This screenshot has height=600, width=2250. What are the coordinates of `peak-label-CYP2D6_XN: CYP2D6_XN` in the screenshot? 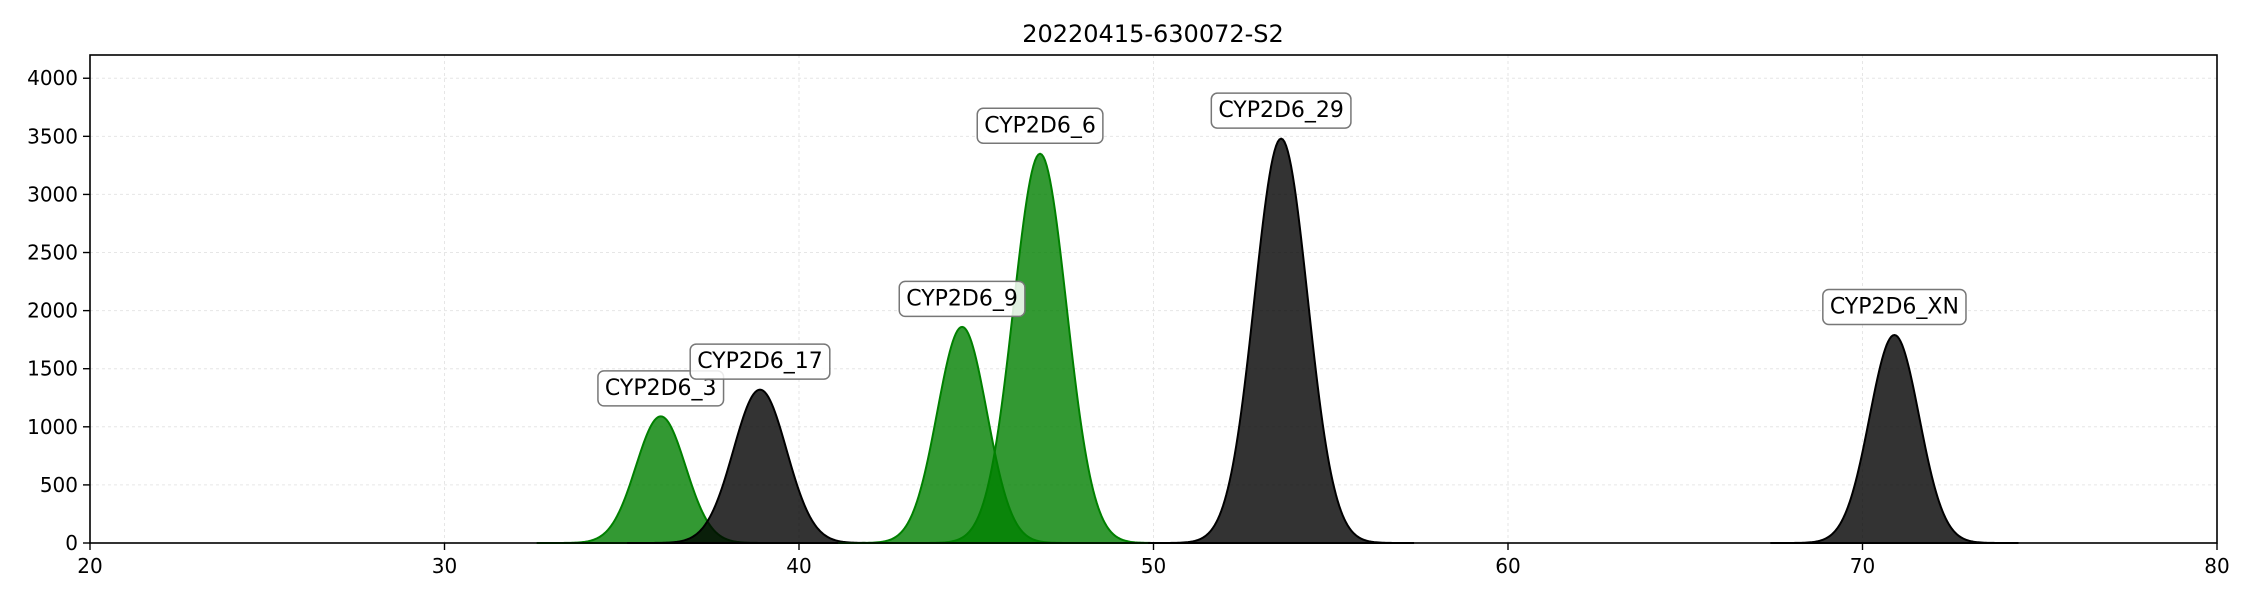 It's located at (1894, 307).